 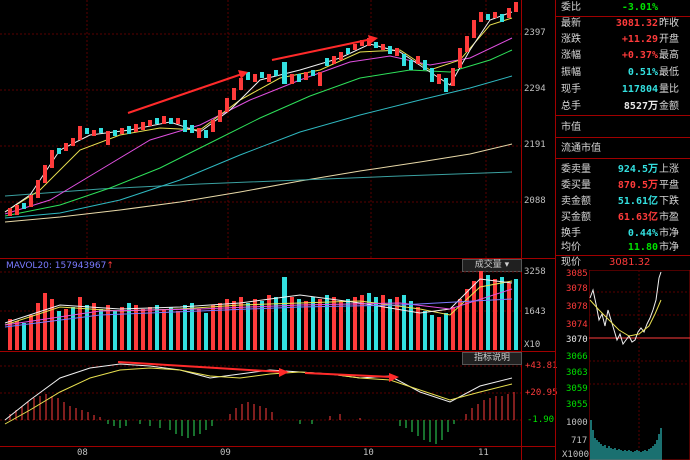 I want to click on quote-label-2: 上涨, so click(x=669, y=169).